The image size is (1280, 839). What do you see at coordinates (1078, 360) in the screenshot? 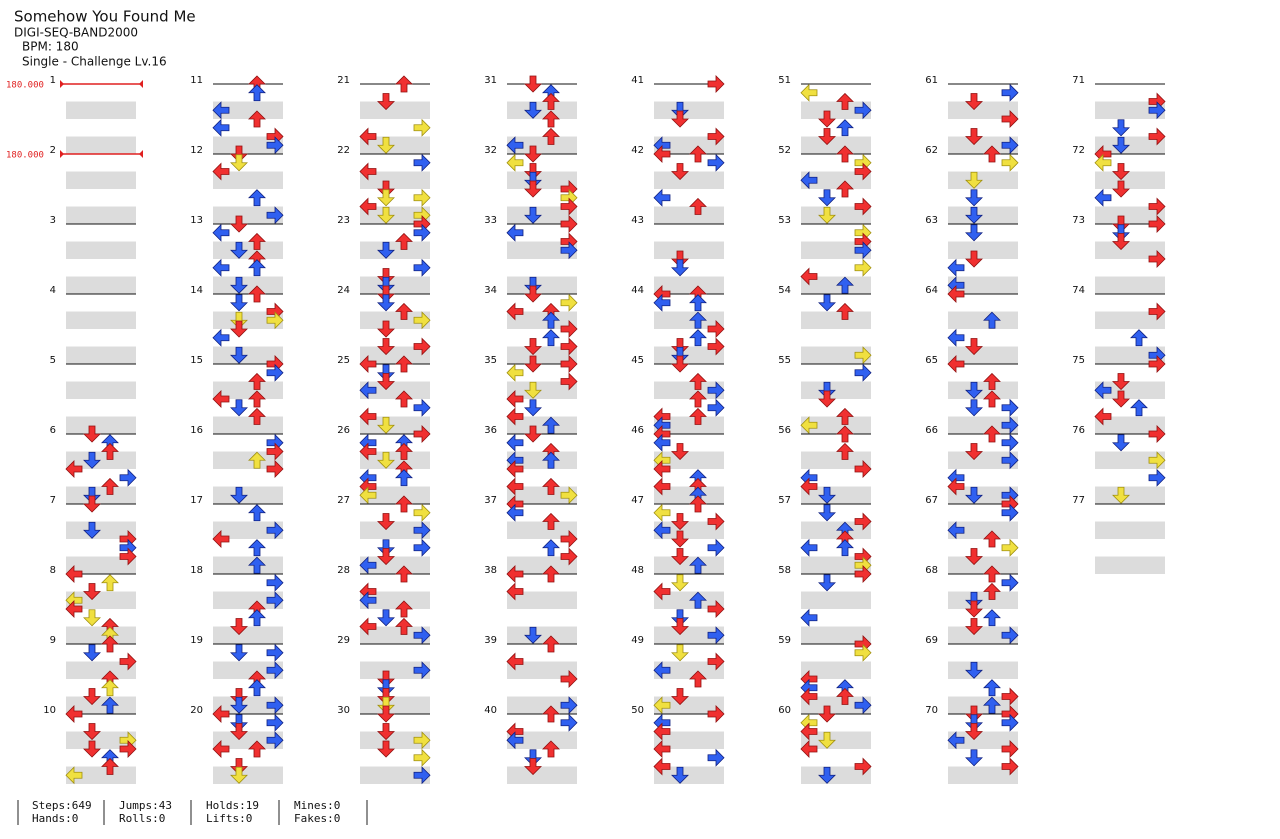
I see `measure-number: 75` at bounding box center [1078, 360].